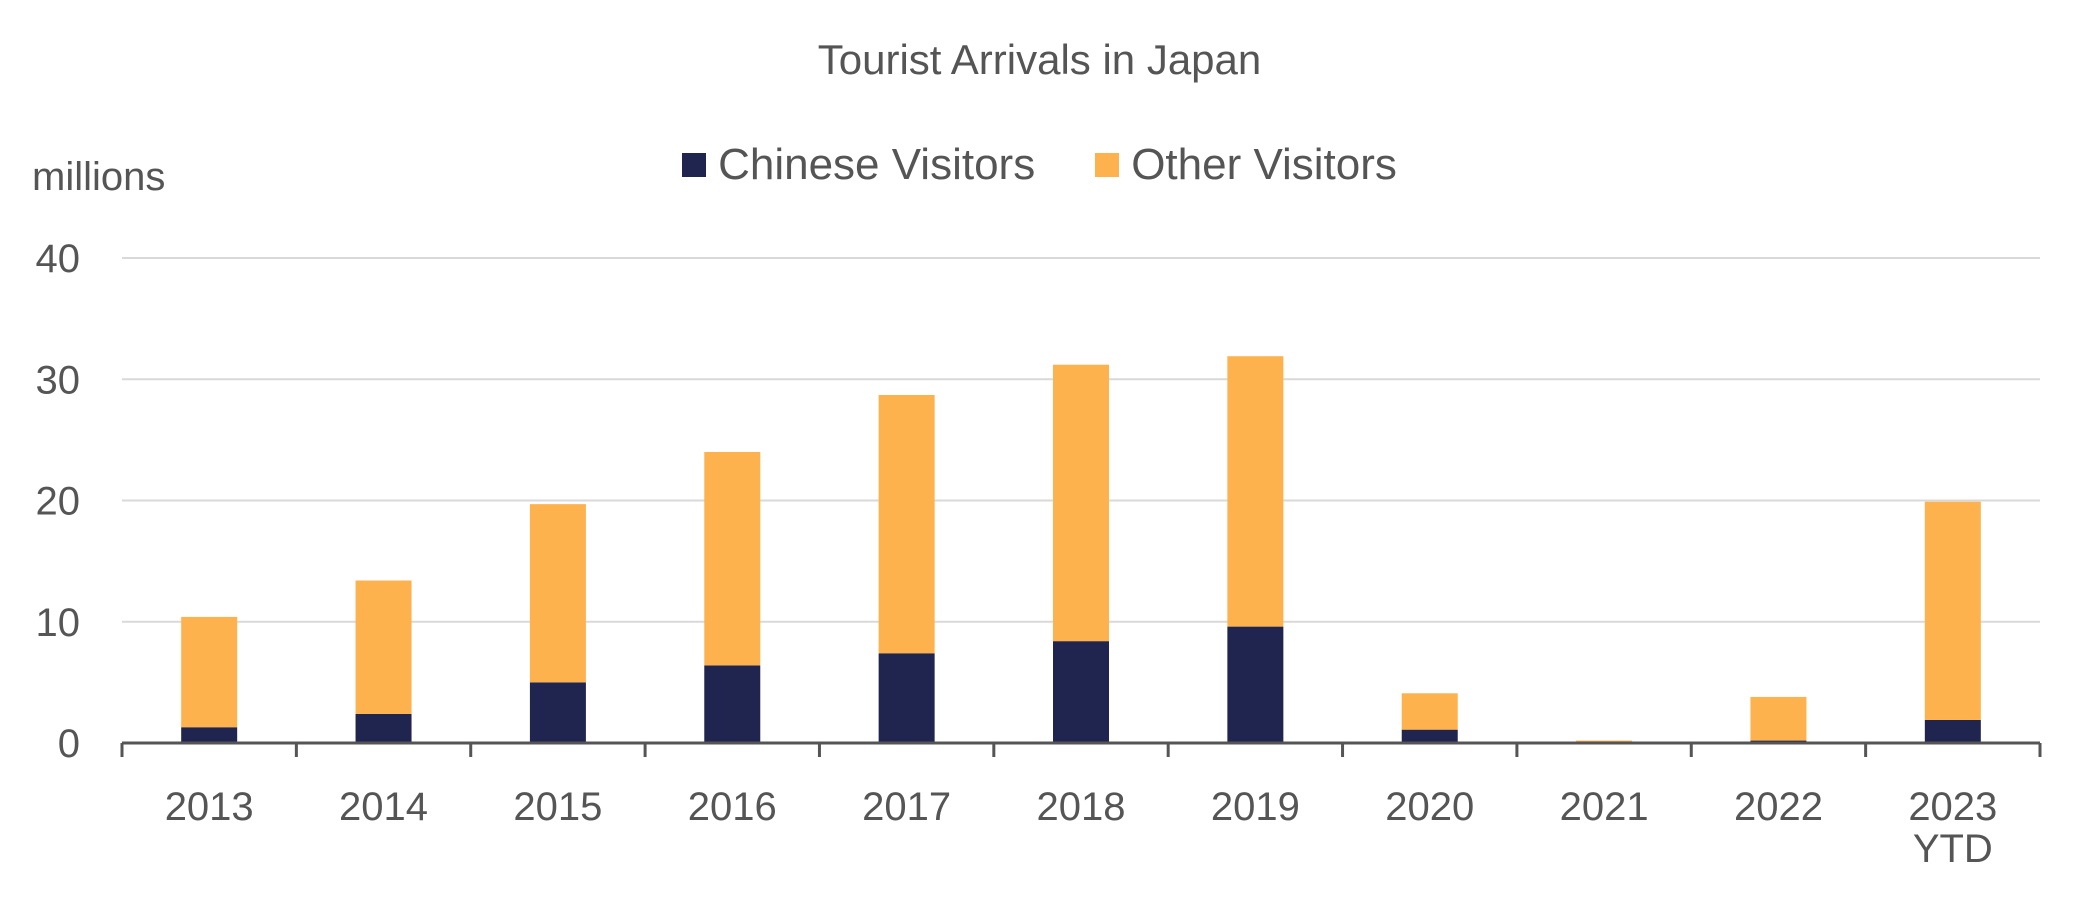 Image resolution: width=2079 pixels, height=909 pixels. I want to click on x-tick-label: 2021, so click(1604, 807).